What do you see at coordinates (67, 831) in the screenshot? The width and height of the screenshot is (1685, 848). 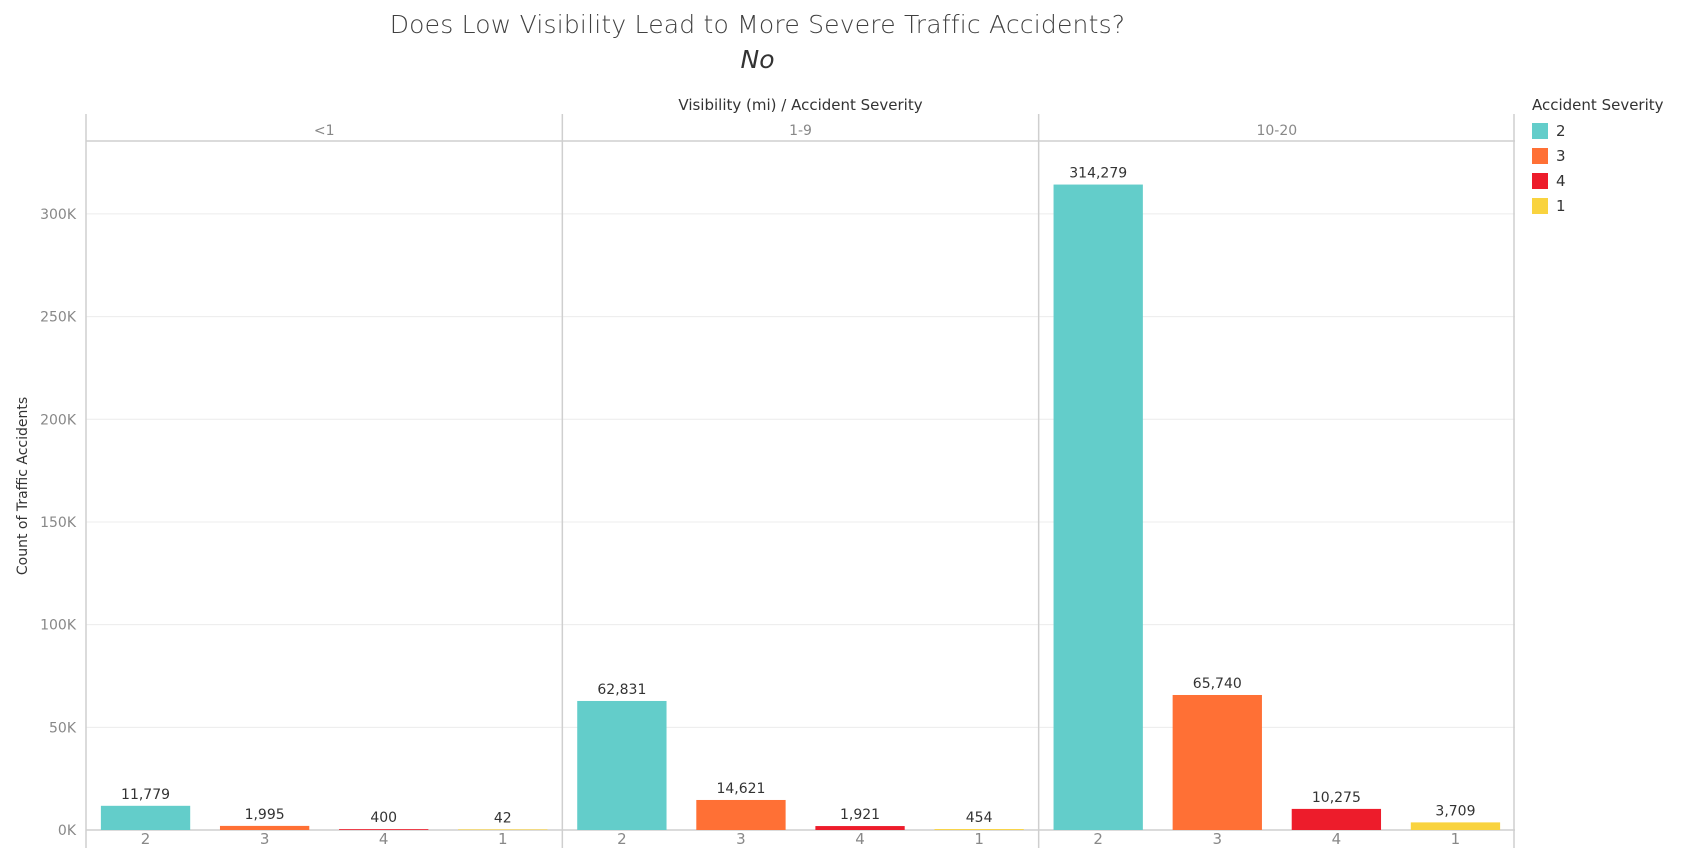 I see `y-tick-label: 0K` at bounding box center [67, 831].